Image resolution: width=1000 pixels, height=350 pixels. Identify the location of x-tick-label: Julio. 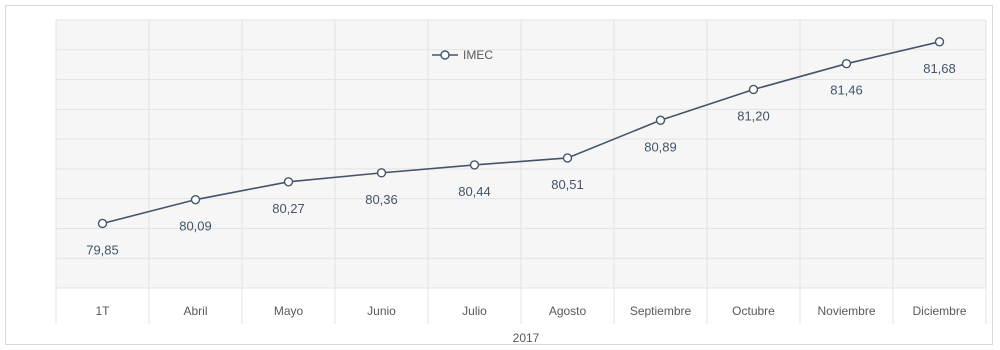
(474, 311).